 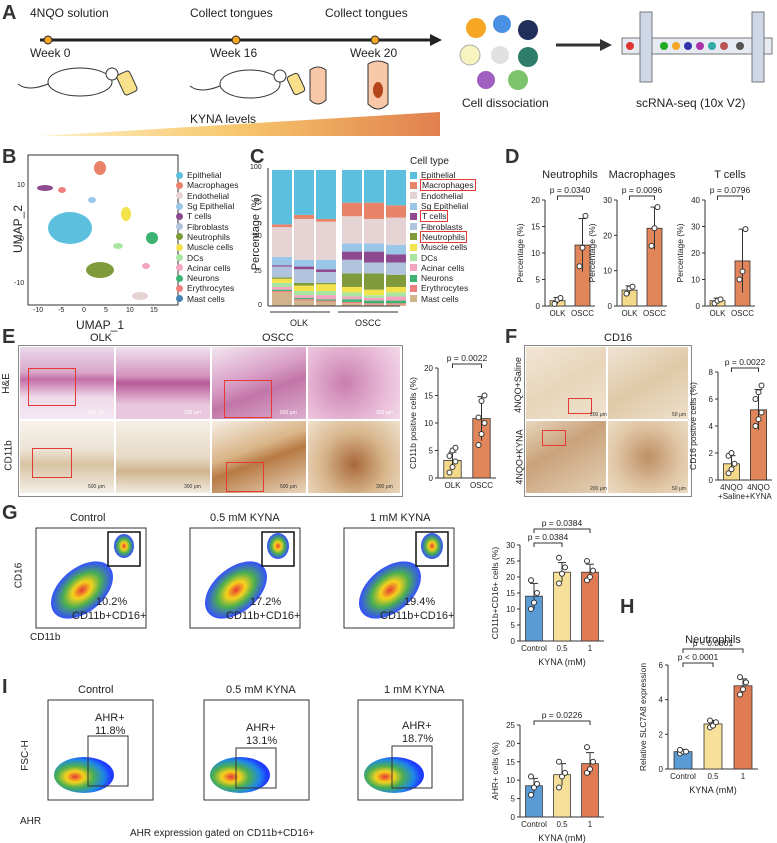 I want to click on legend-item: Neurons, so click(x=431, y=278).